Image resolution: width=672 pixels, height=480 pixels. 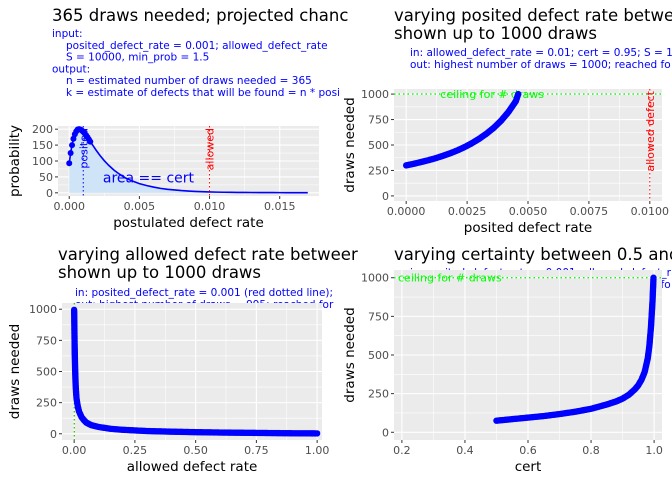 I want to click on chart-title: varying certainty between 0.5 and 1, so click(x=533, y=254).